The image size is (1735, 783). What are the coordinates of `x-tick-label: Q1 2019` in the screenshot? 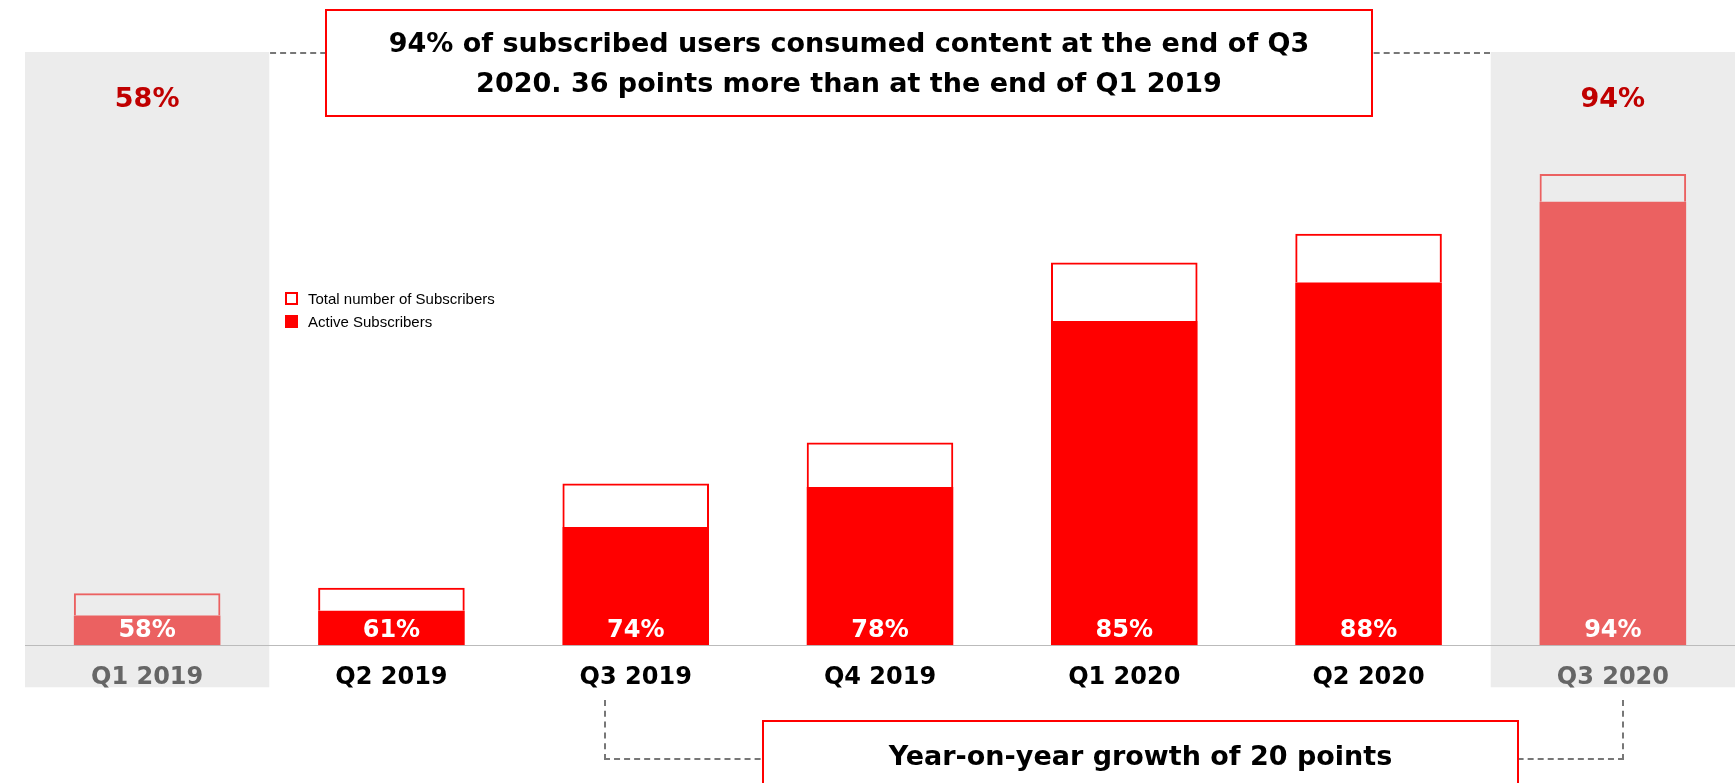 It's located at (147, 675).